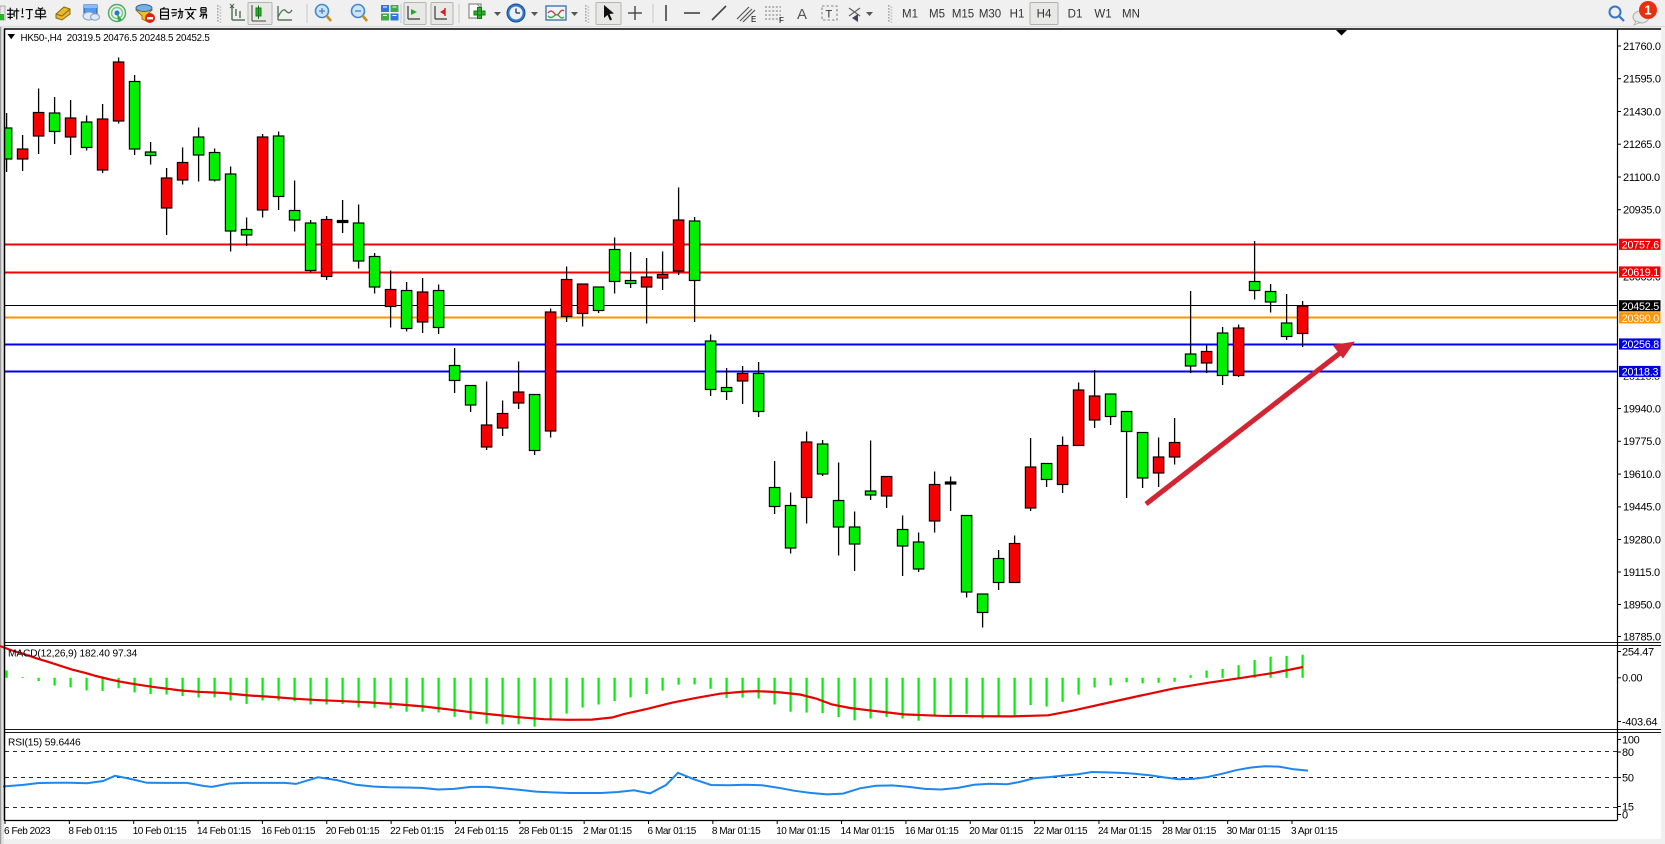 This screenshot has height=844, width=1665. I want to click on svg-text: M5, so click(937, 15).